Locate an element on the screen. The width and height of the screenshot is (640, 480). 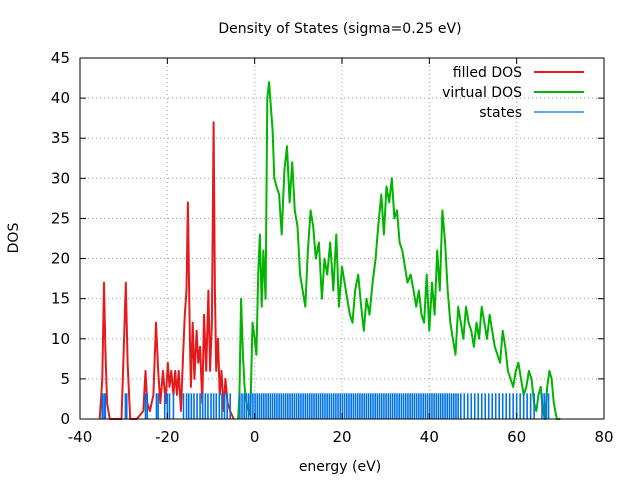
y-tick-label: 25 is located at coordinates (60, 218).